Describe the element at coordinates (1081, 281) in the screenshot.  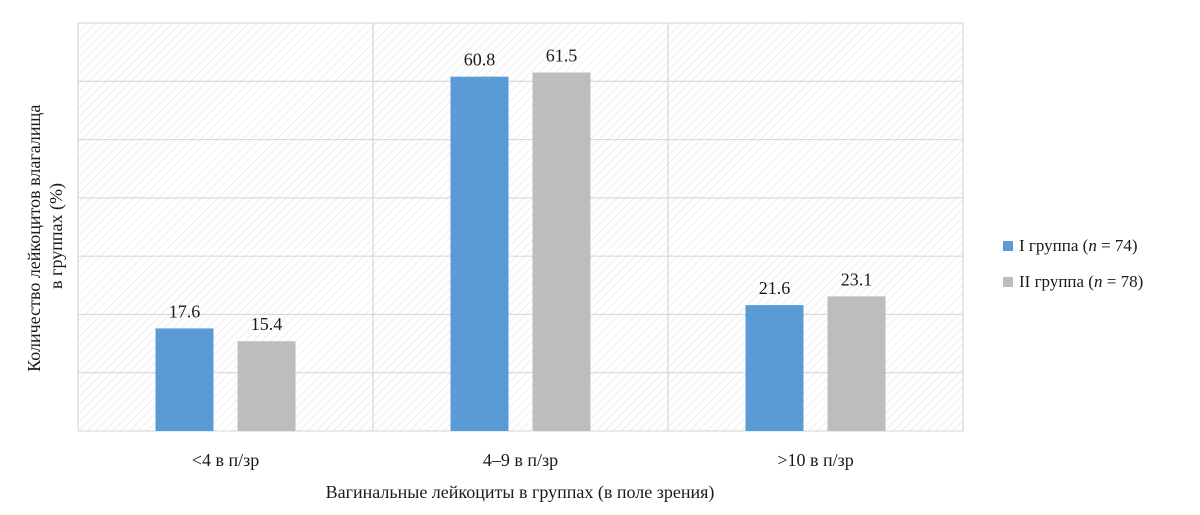
I see `legend-label-group-2: II группа (n = 78)` at that location.